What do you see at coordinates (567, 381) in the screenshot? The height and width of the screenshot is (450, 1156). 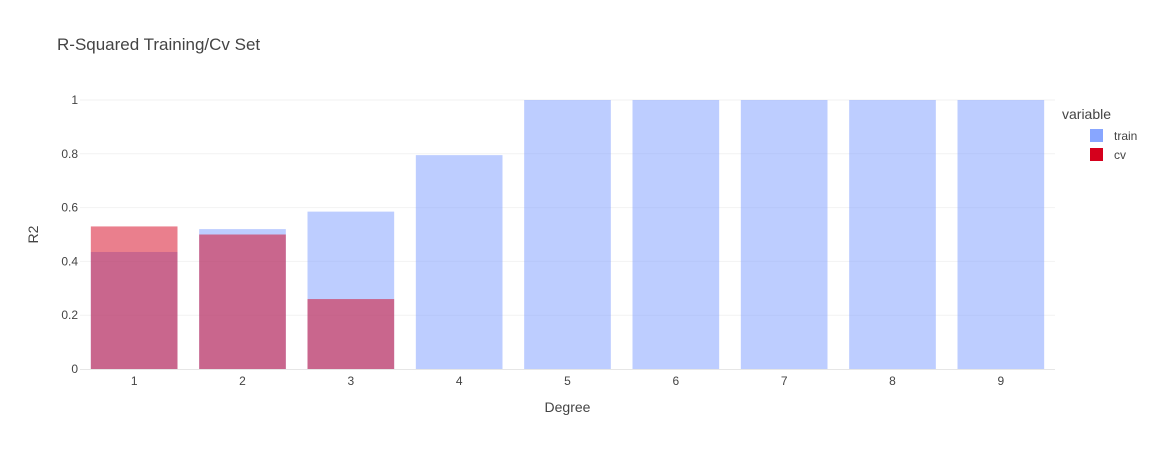 I see `x-tick-label: 5` at bounding box center [567, 381].